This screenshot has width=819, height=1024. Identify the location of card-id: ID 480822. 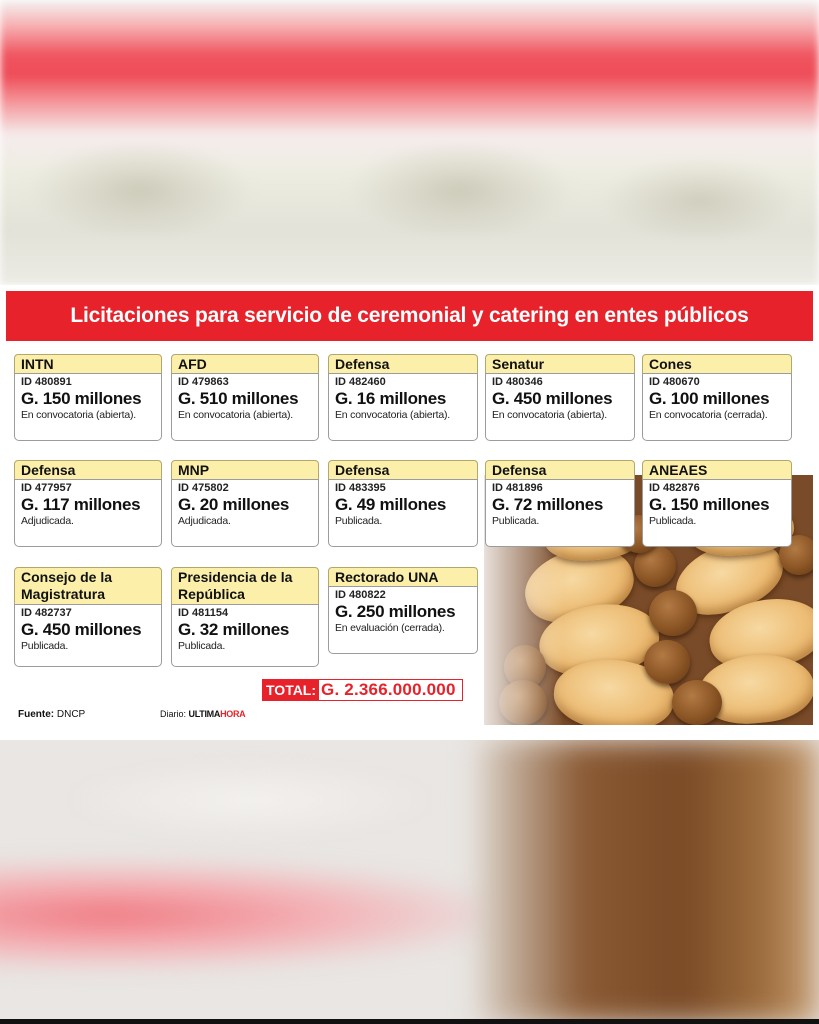
(360, 595).